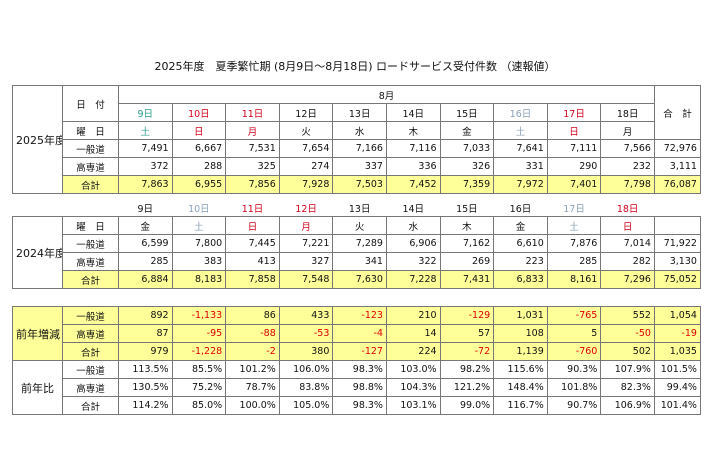 The width and height of the screenshot is (710, 474). Describe the element at coordinates (520, 148) in the screenshot. I see `value-cell: 7,641` at that location.